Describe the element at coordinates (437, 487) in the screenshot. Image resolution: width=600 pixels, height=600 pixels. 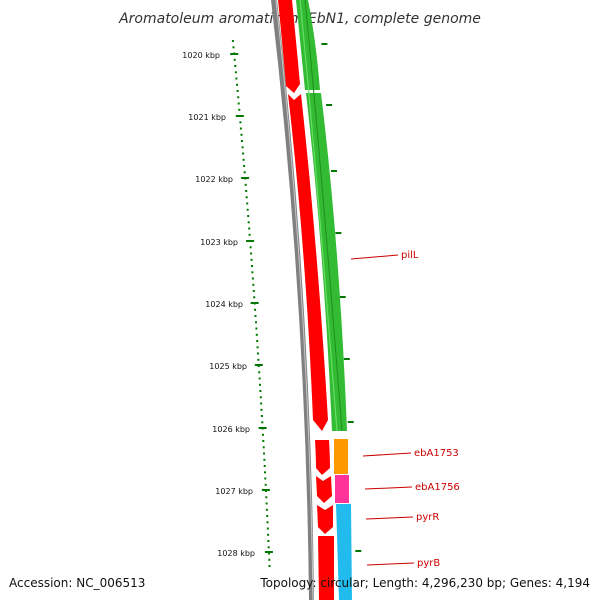
I see `gene-label-ebA1756: ebA1756` at that location.